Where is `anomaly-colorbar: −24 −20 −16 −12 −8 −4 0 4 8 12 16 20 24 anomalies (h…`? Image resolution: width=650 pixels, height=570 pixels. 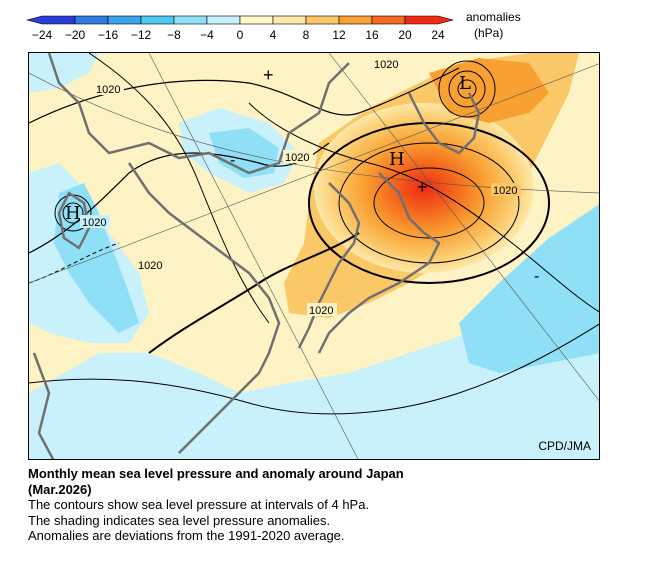 anomaly-colorbar: −24 −20 −16 −12 −8 −4 0 4 8 12 16 20 24 anomalies (h… is located at coordinates (273, 26).